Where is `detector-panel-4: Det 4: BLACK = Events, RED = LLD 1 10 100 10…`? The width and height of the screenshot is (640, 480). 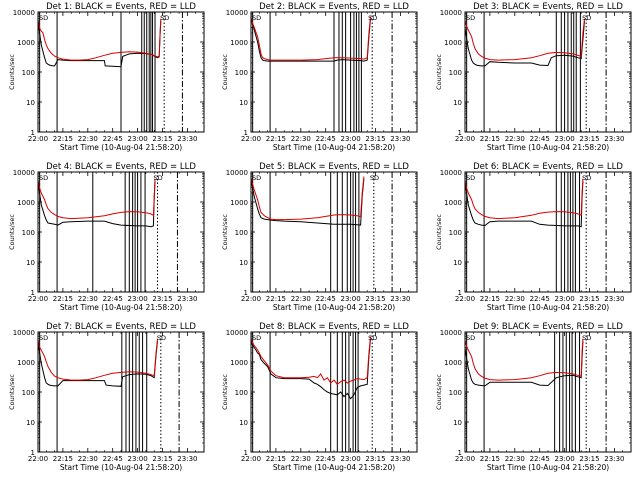
detector-panel-4: Det 4: BLACK = Events, RED = LLD 1 10 100 10… is located at coordinates (106, 237).